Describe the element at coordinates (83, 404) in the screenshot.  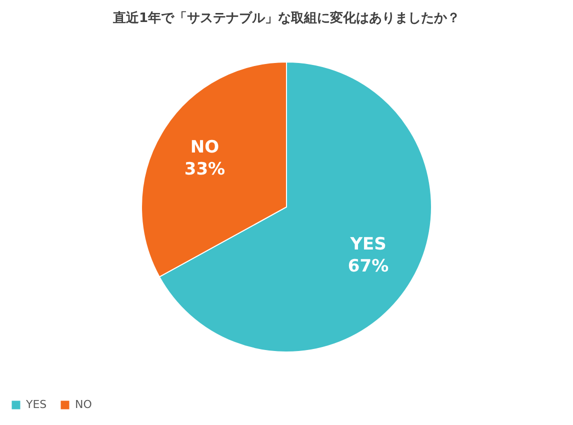
I see `legend-label: NO` at that location.